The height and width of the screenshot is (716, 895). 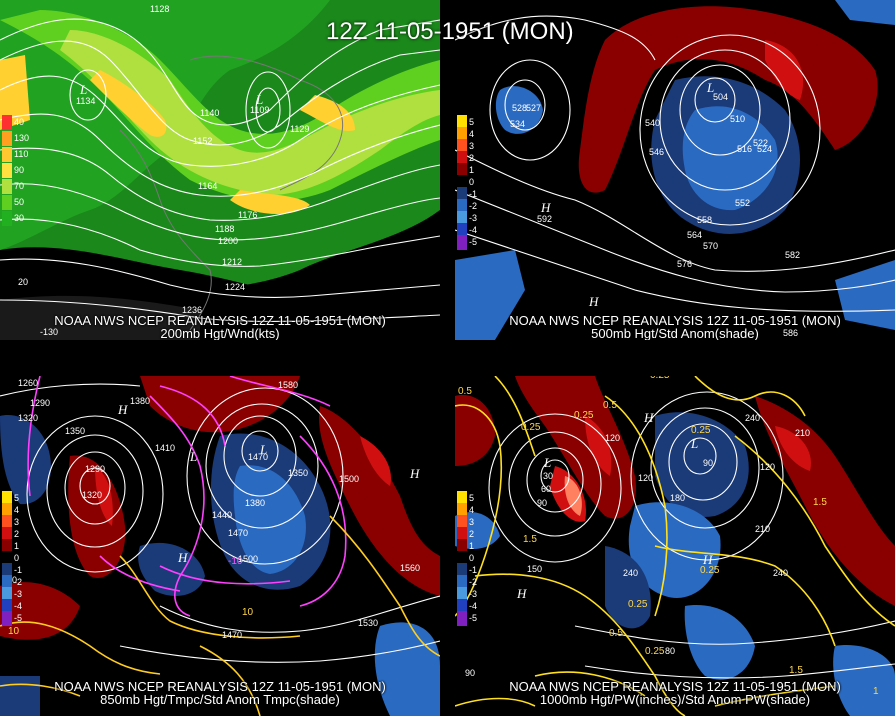 What do you see at coordinates (534, 569) in the screenshot?
I see `svg-text: 150` at bounding box center [534, 569].